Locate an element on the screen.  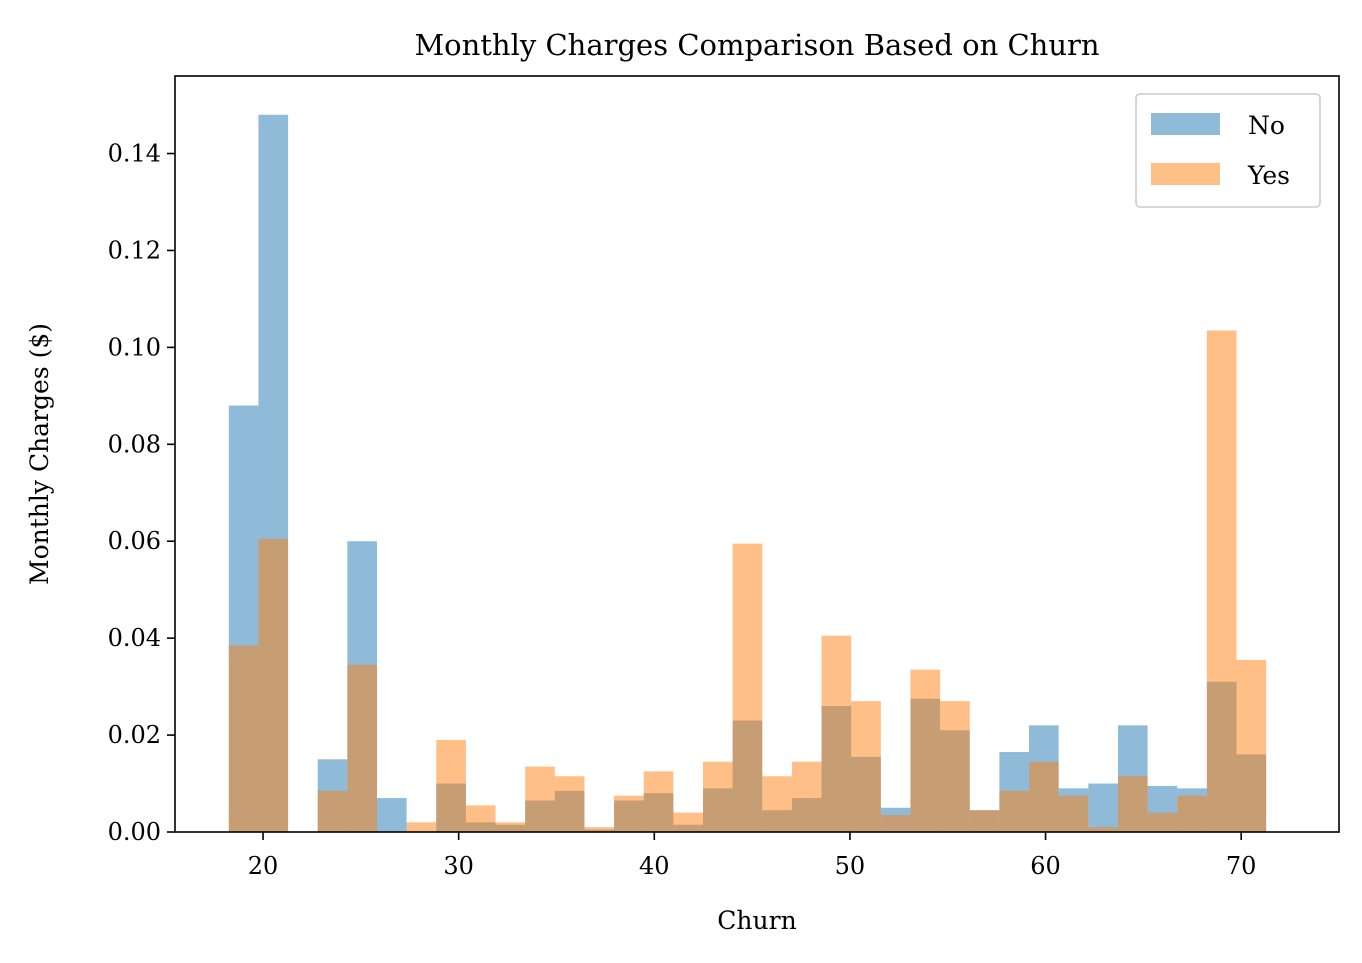
y-tick-label: 0.12 is located at coordinates (134, 250).